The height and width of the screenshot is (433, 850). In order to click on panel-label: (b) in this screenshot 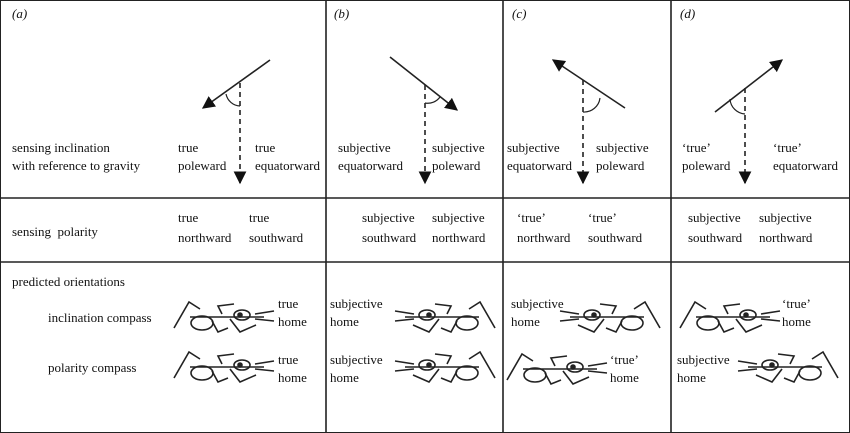, I will do `click(341, 13)`.